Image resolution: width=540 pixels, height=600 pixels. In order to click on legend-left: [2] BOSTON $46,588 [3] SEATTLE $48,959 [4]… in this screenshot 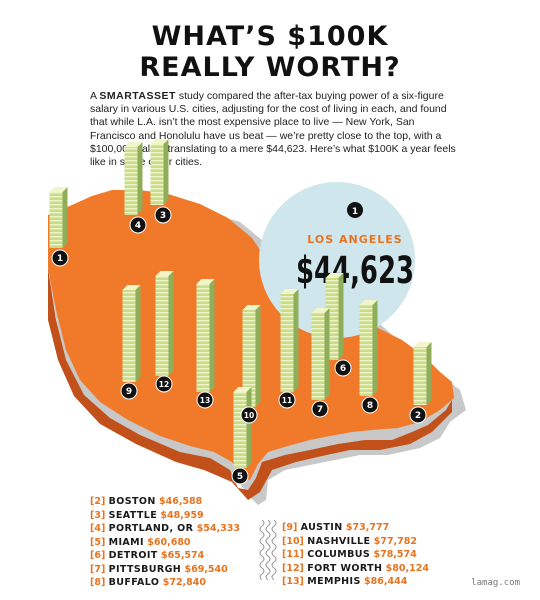, I will do `click(165, 542)`.